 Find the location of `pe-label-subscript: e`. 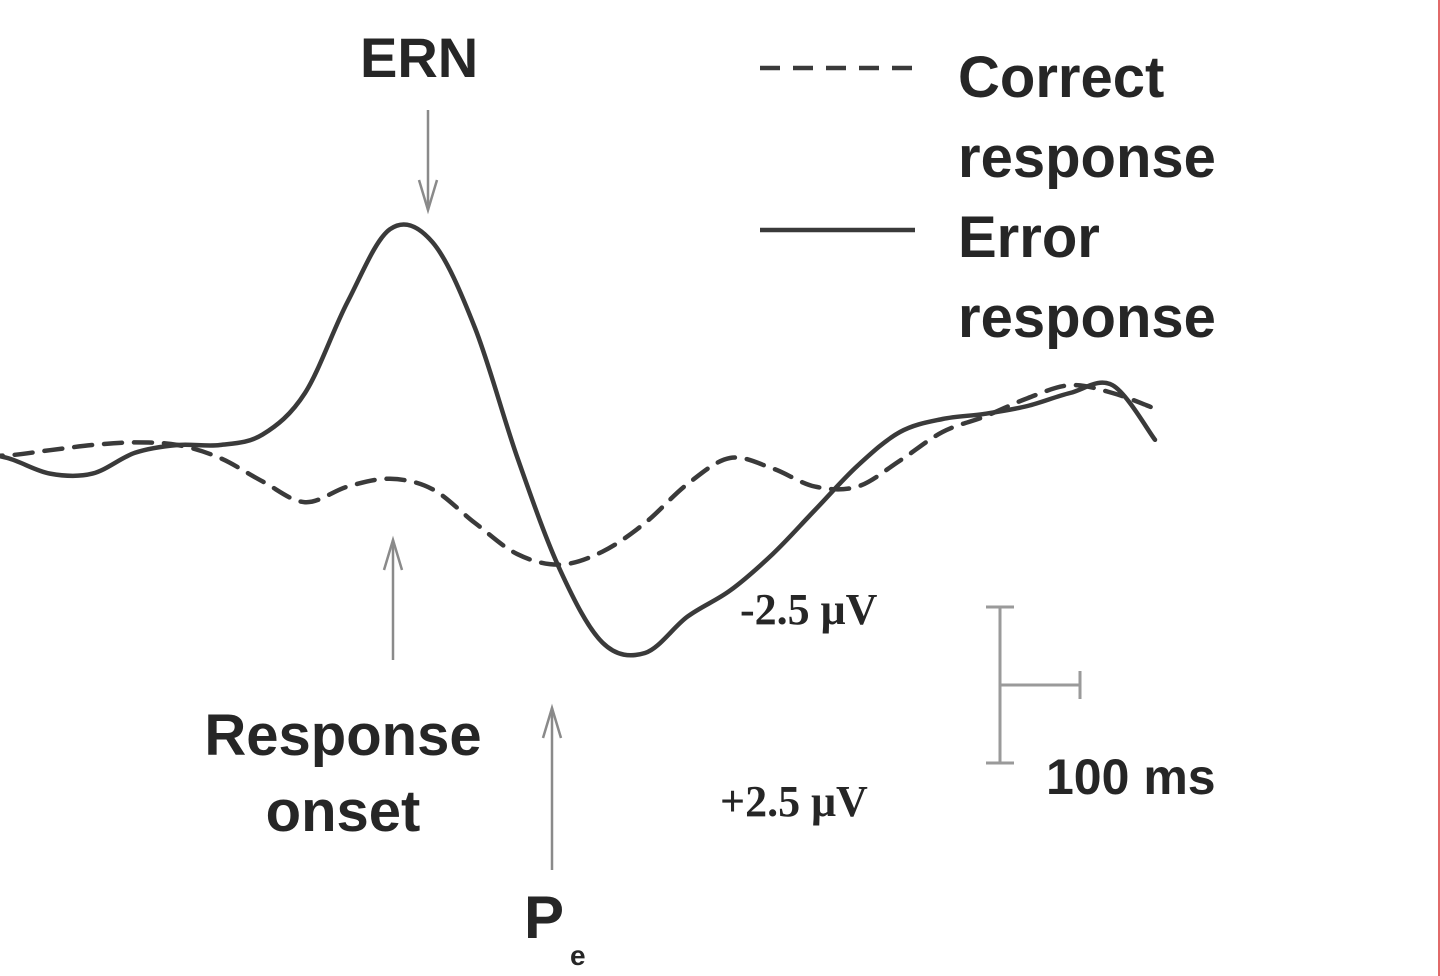

pe-label-subscript: e is located at coordinates (578, 955).